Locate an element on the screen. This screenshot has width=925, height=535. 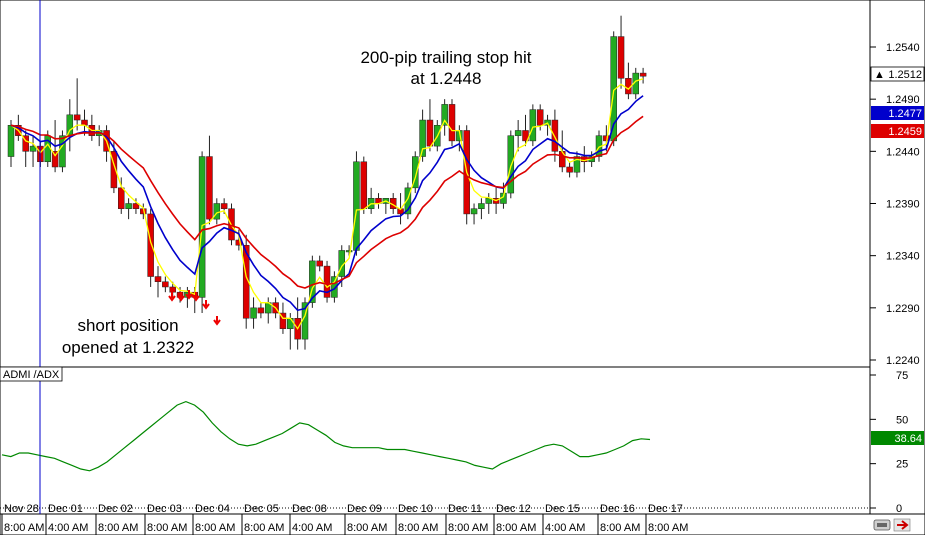
scroll-icon is located at coordinates (882, 525).